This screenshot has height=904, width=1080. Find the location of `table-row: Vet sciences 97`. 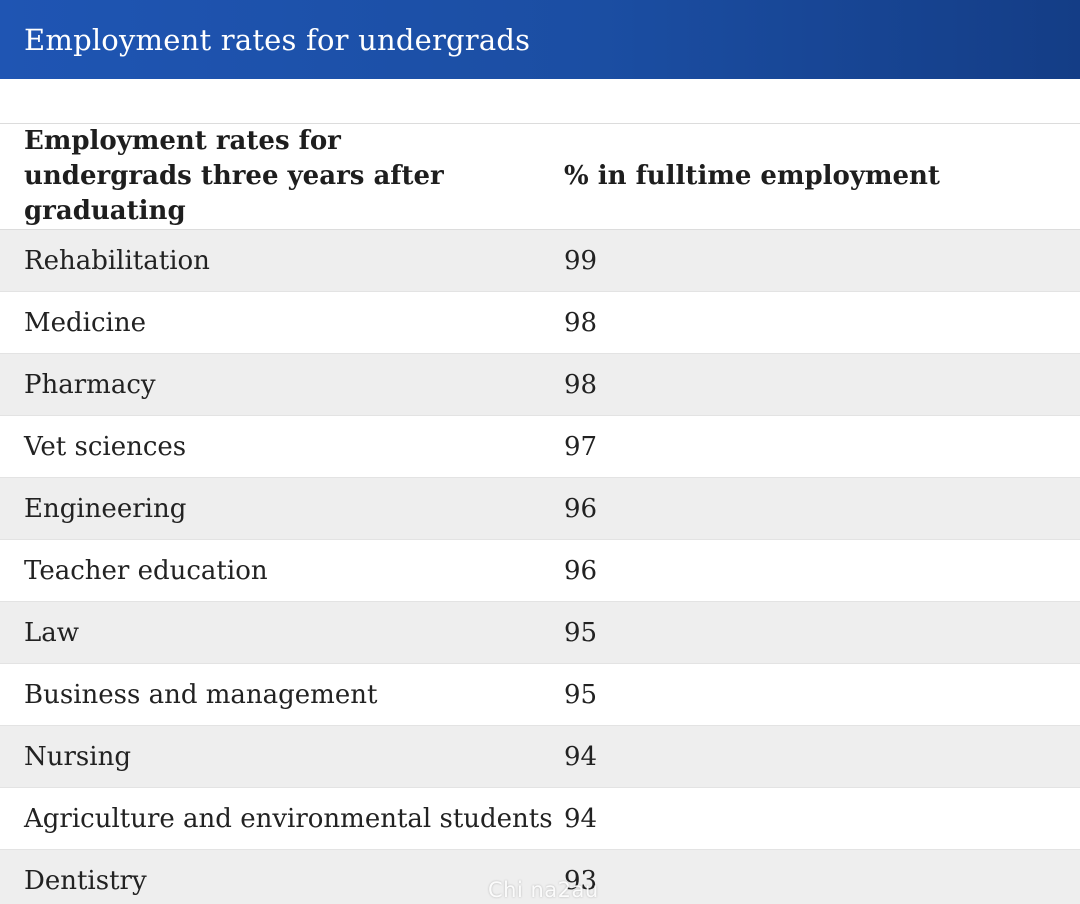

table-row: Vet sciences 97 is located at coordinates (540, 446).